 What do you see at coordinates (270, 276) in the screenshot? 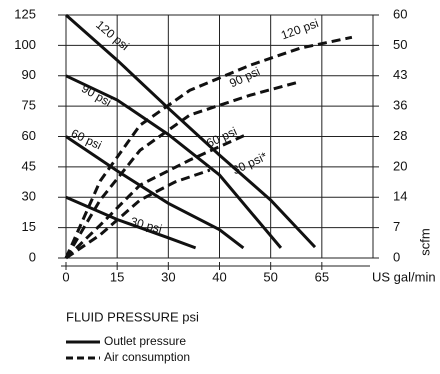
I see `x-tick-label: 50` at bounding box center [270, 276].